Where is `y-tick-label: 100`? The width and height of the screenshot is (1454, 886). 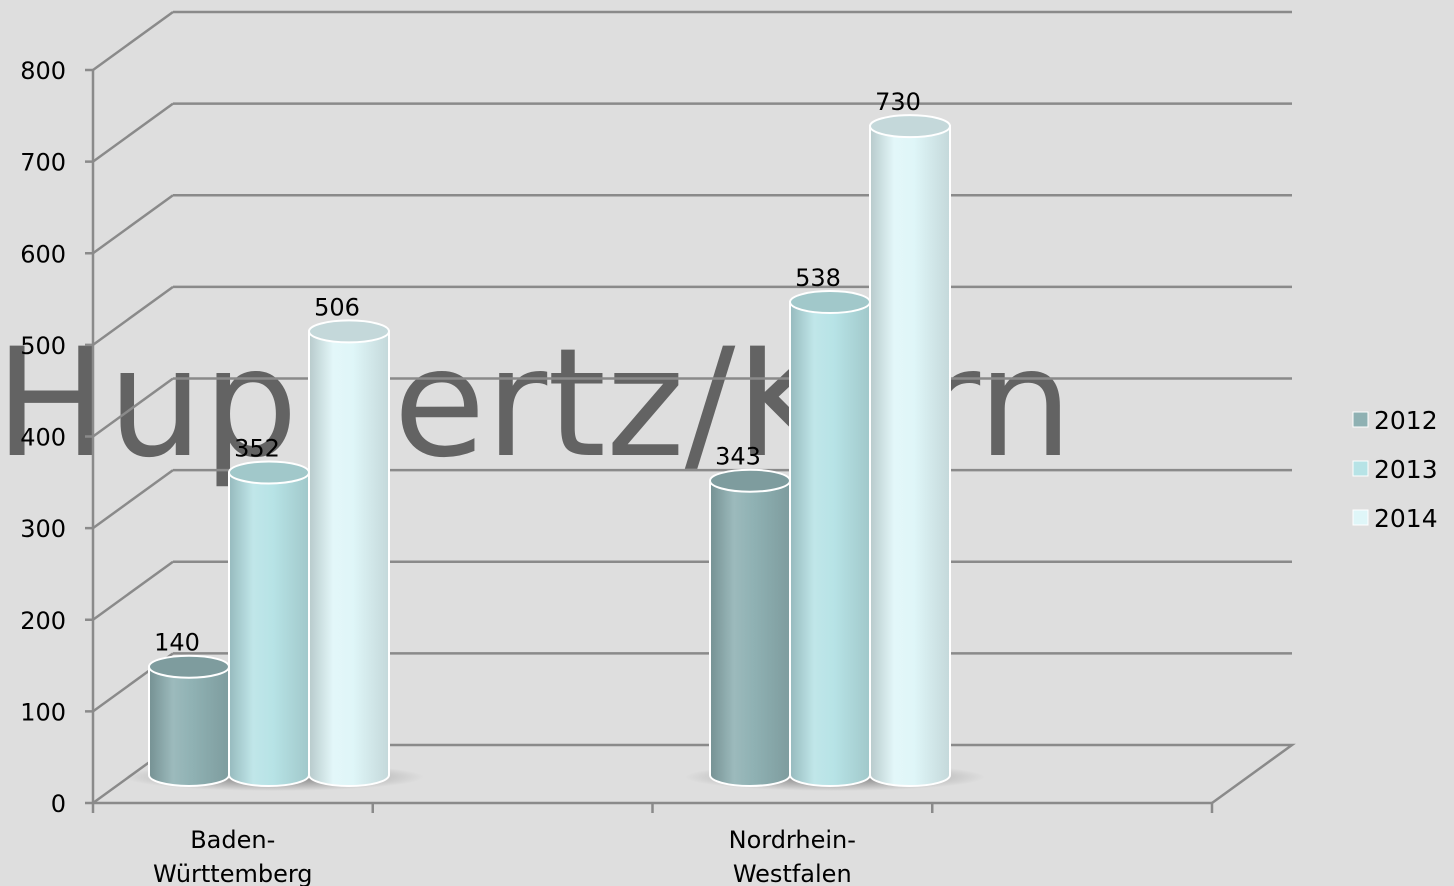
y-tick-label: 100 is located at coordinates (43, 712).